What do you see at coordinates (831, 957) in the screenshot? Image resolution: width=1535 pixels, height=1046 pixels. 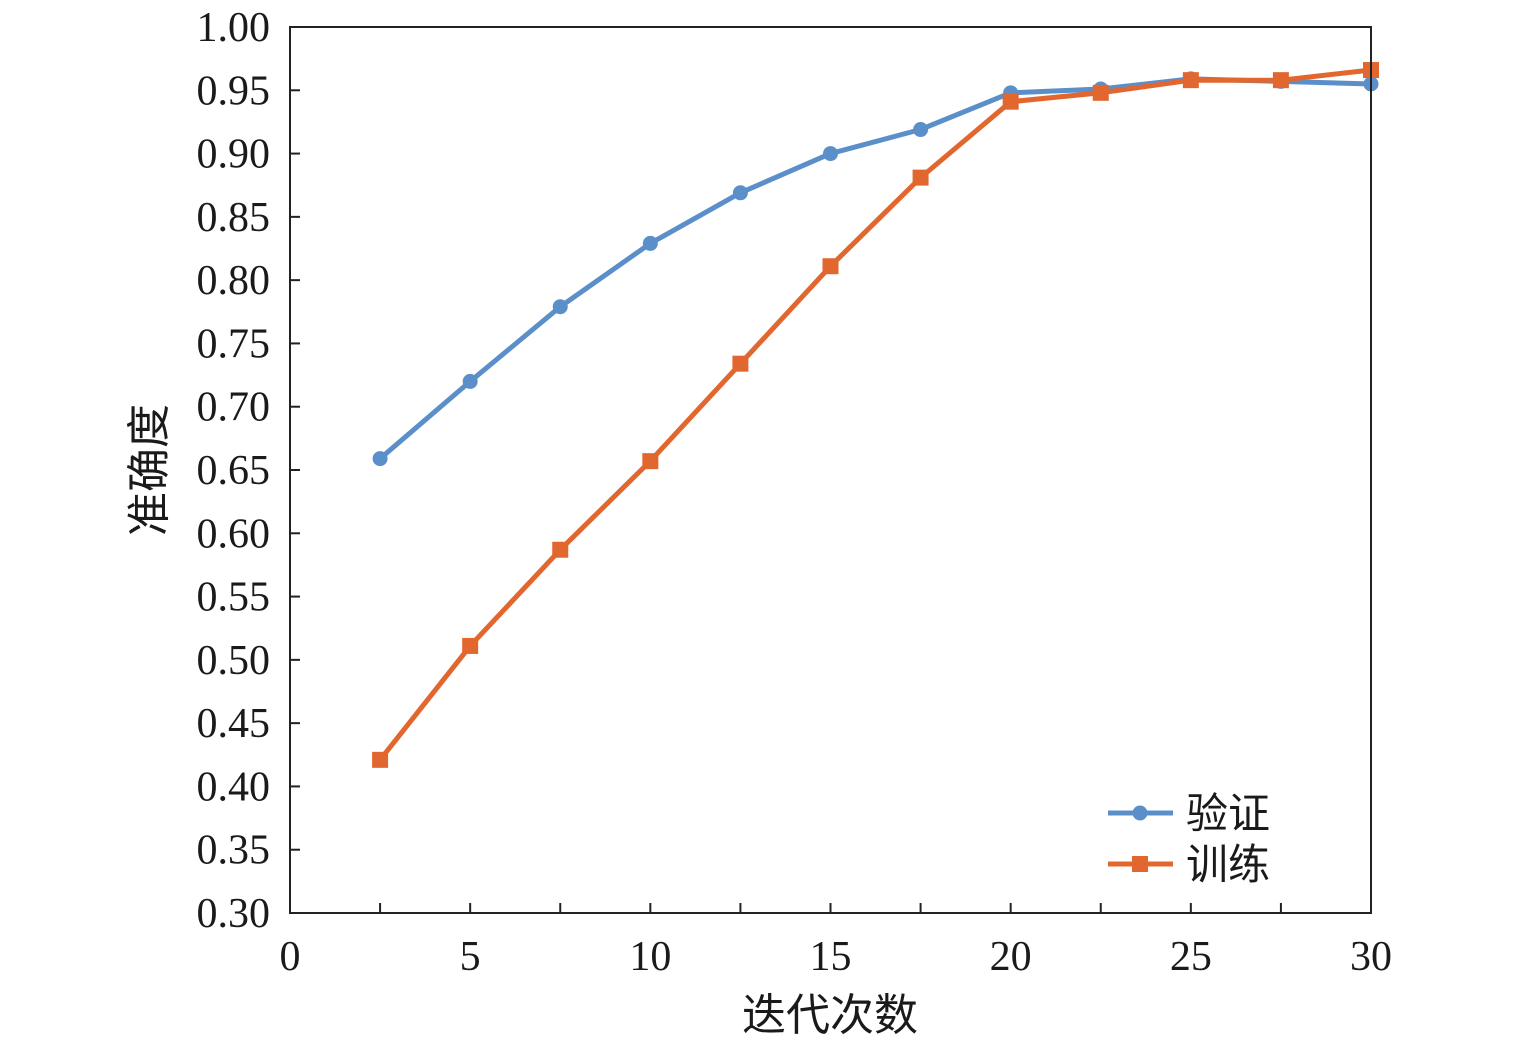 I see `x-tick-label: 15` at bounding box center [831, 957].